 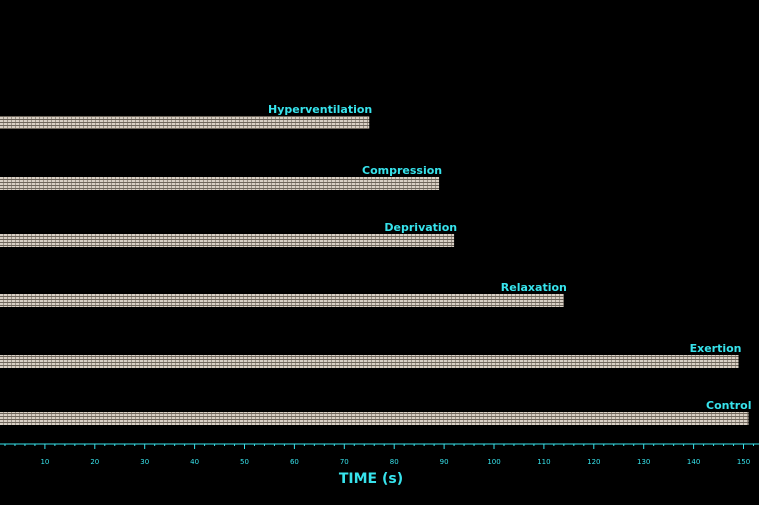 What do you see at coordinates (379, 454) in the screenshot?
I see `x-axis: 10 20 30 40 50 60 70 80 90 100 110 120 130 140 150` at bounding box center [379, 454].